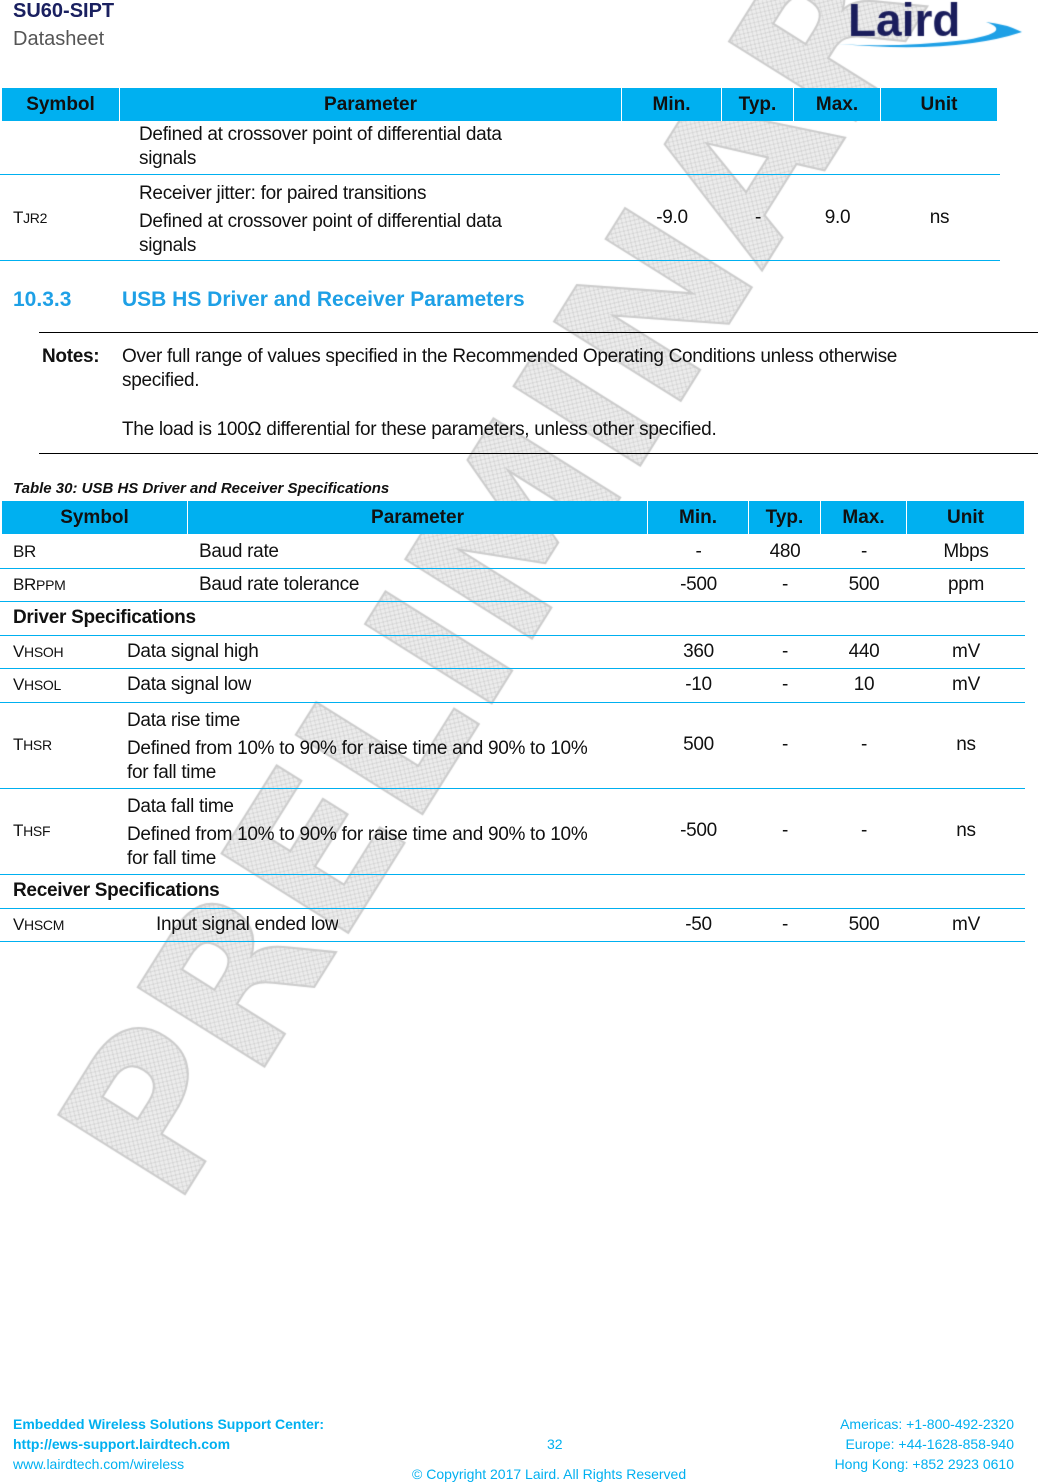  I want to click on symbol: VHSCM, so click(39, 924).